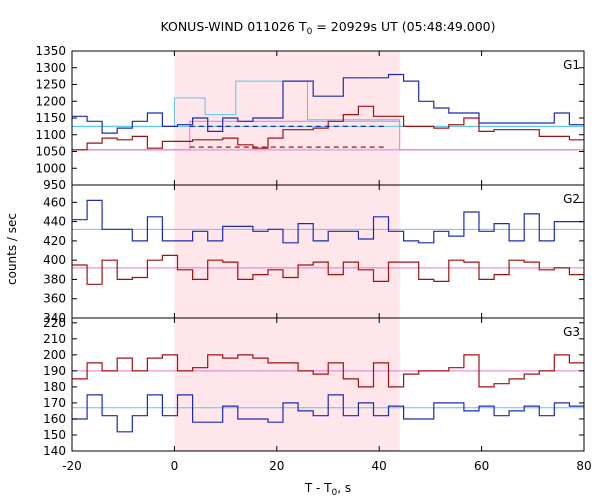 The image size is (600, 500). I want to click on y-tick-label: 210, so click(54, 339).